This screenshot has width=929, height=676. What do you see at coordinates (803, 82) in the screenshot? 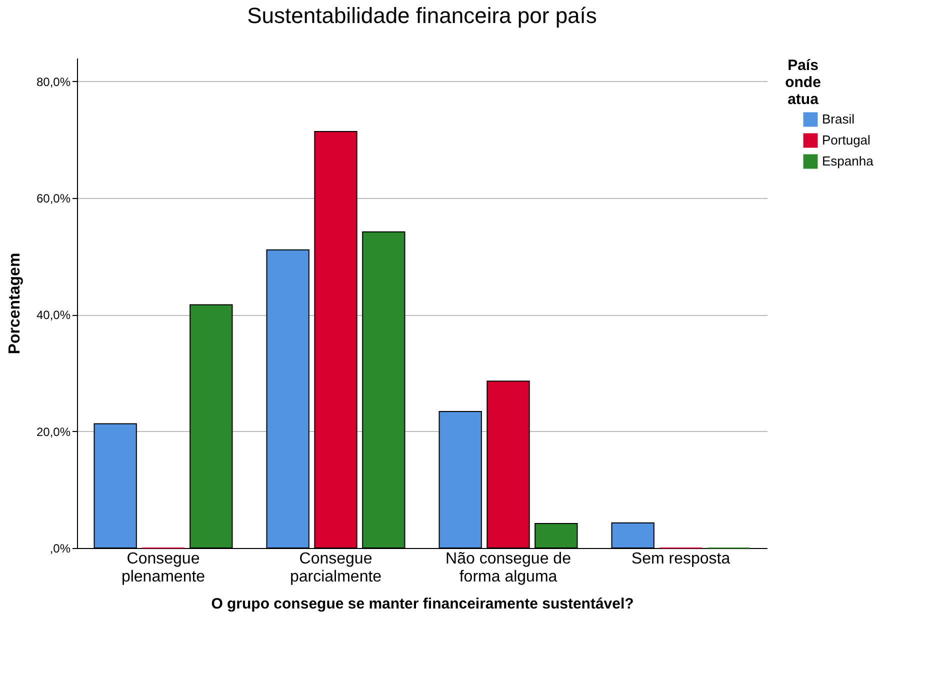
I see `legend-title: País onde atua` at bounding box center [803, 82].